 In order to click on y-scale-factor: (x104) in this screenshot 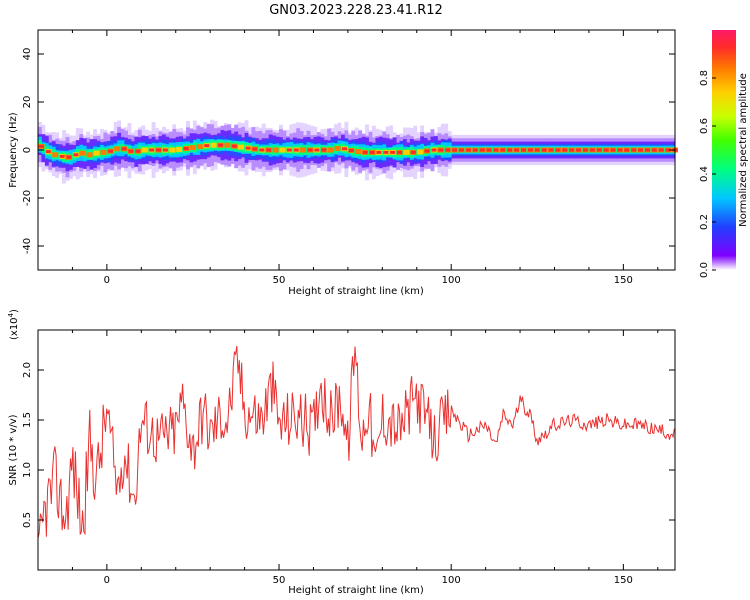, I will do `click(13, 324)`.